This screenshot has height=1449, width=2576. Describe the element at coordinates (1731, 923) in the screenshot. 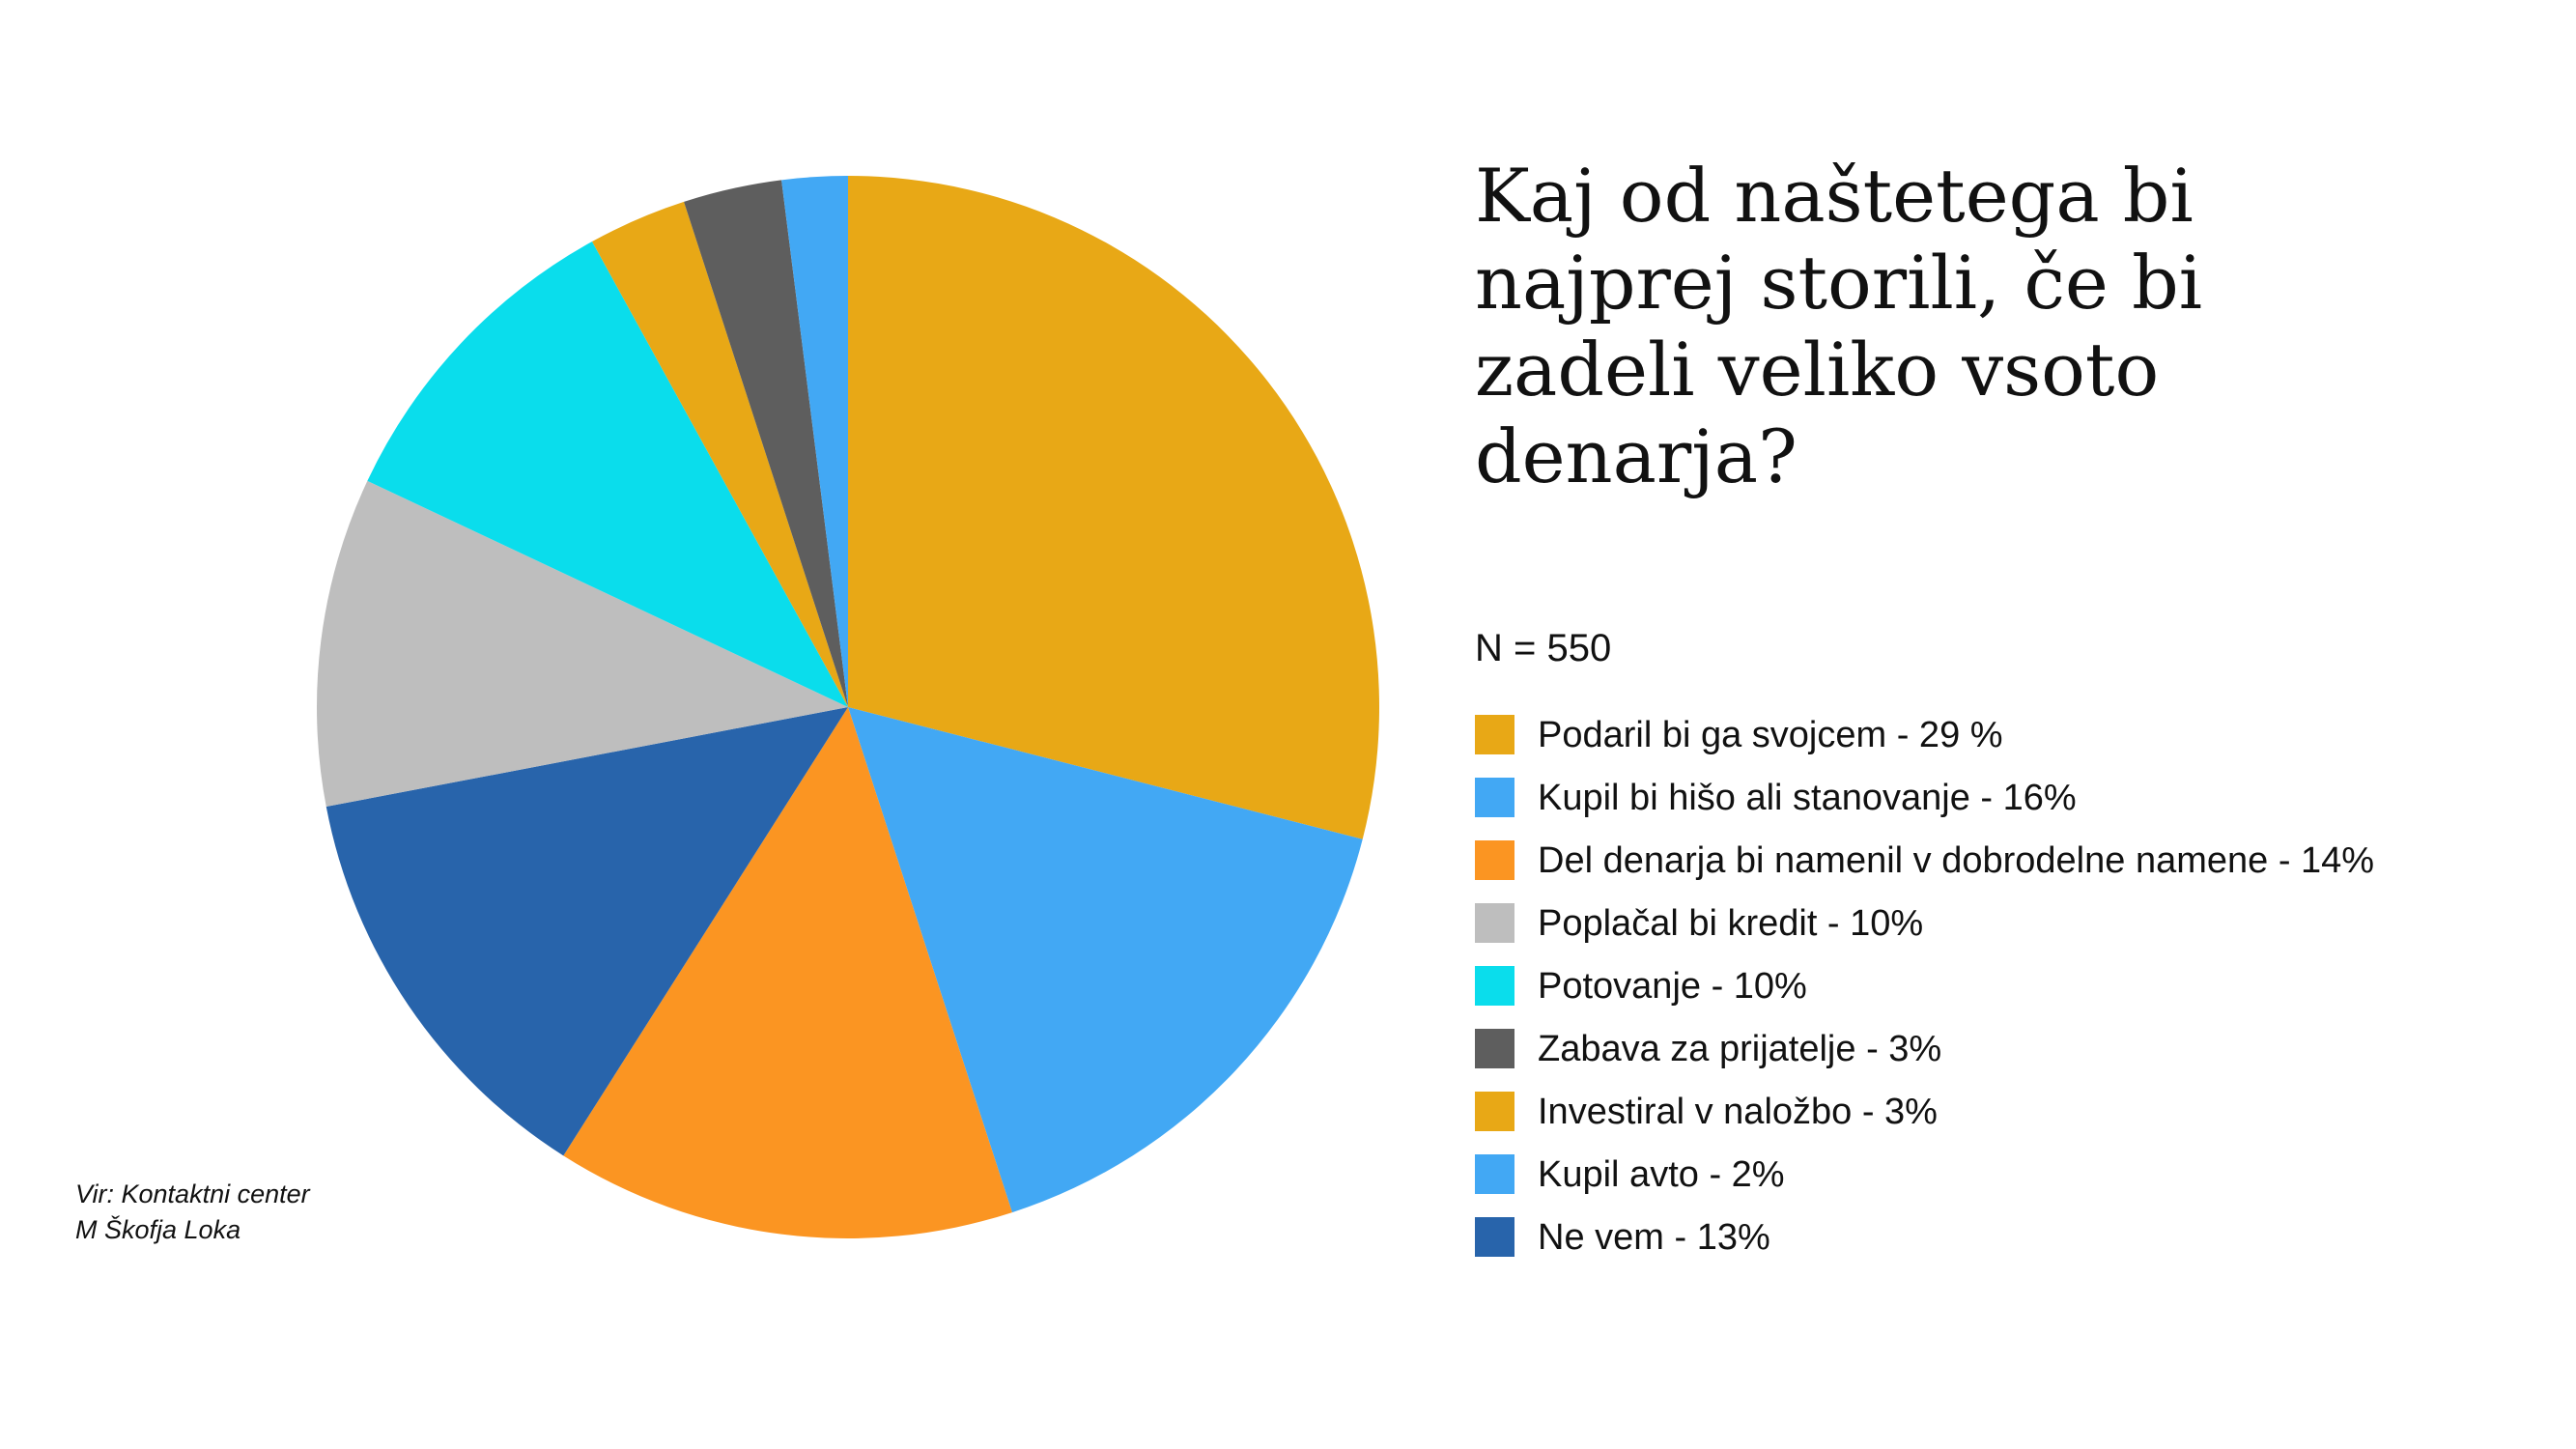

I see `legend-label: Poplačal bi kredit - 10%` at that location.